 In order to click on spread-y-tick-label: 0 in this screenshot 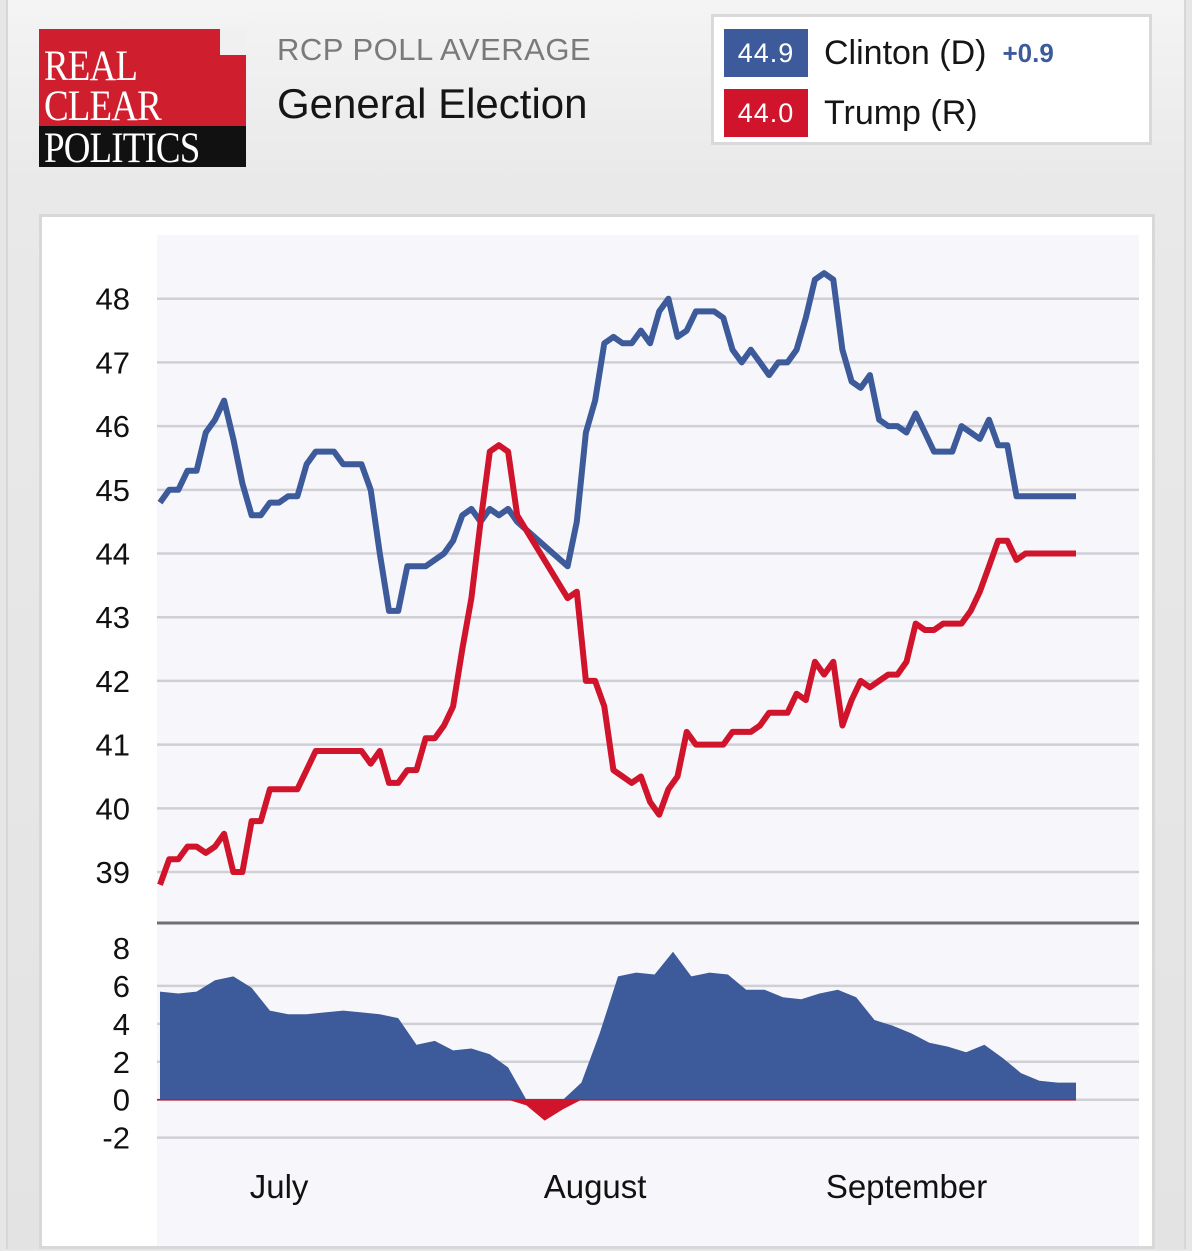, I will do `click(121, 1100)`.